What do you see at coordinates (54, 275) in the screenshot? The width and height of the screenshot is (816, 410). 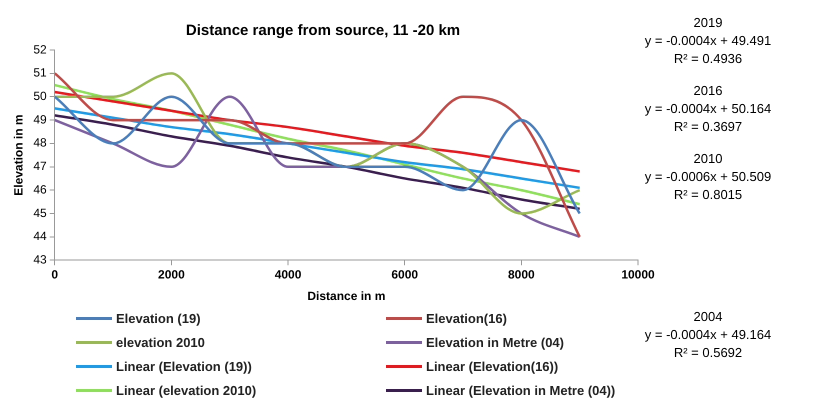 I see `x-tick-label: 0` at bounding box center [54, 275].